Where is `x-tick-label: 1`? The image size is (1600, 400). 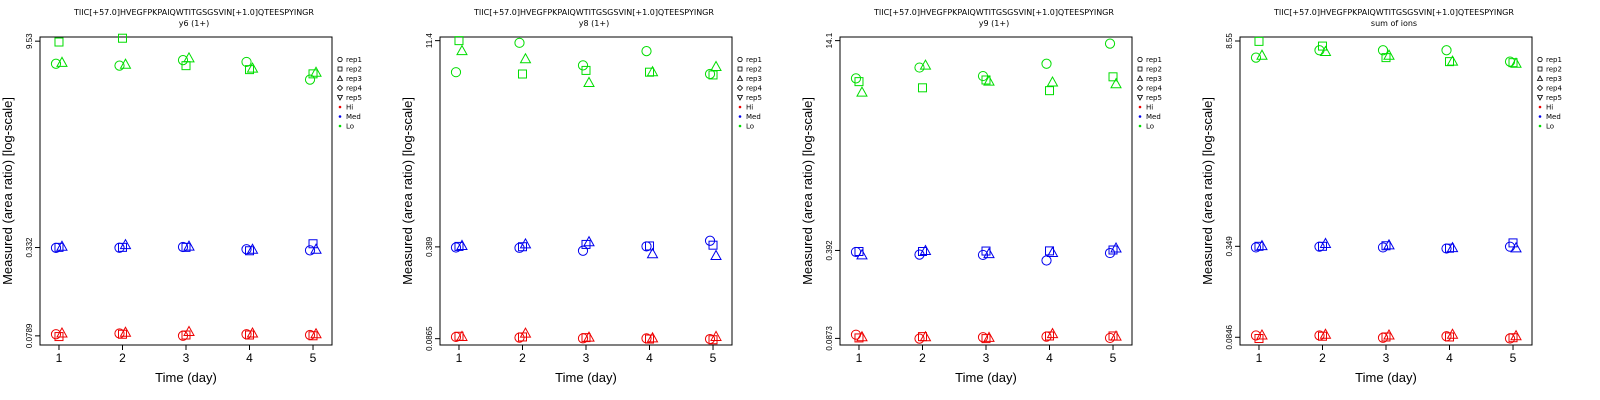
x-tick-label: 1 is located at coordinates (59, 358).